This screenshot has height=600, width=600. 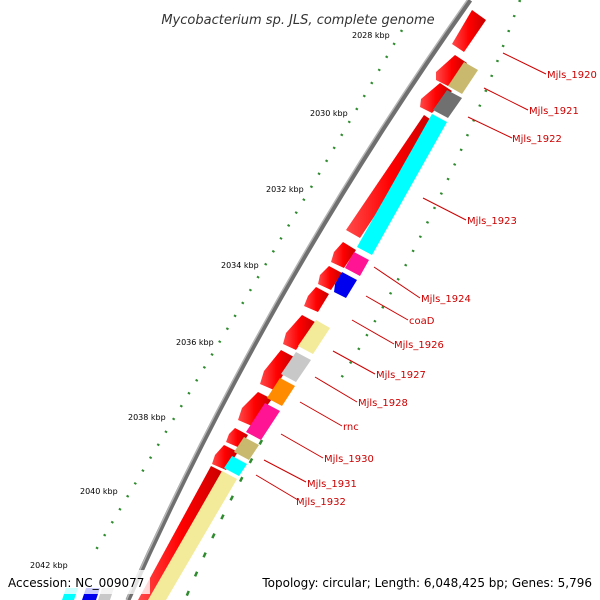 What do you see at coordinates (147, 417) in the screenshot?
I see `ruler-label: 2038 kbp` at bounding box center [147, 417].